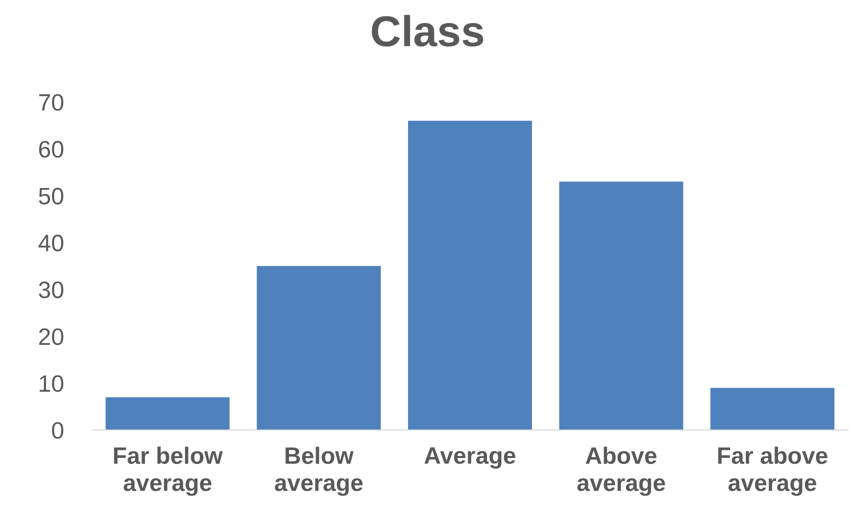 The width and height of the screenshot is (855, 525). What do you see at coordinates (51, 149) in the screenshot?
I see `y-tick-label: 60` at bounding box center [51, 149].